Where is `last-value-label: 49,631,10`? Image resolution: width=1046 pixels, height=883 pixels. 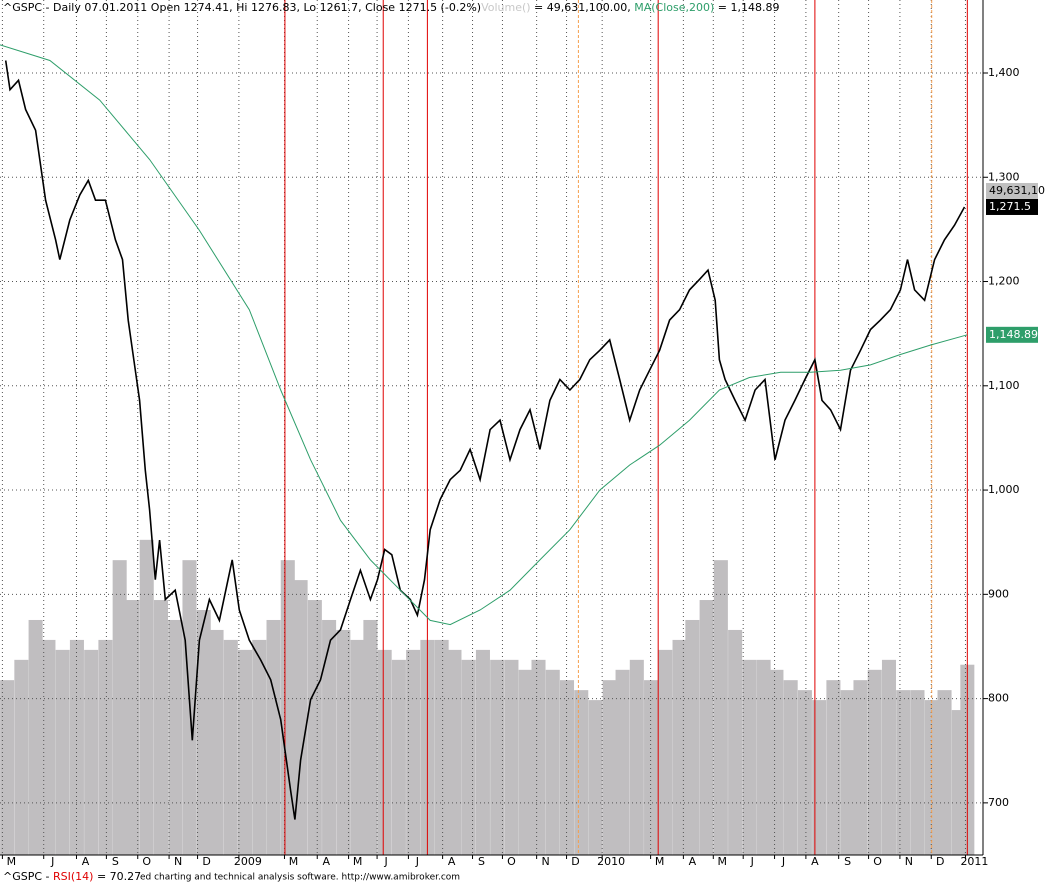
last-value-label: 49,631,10 is located at coordinates (1017, 190).